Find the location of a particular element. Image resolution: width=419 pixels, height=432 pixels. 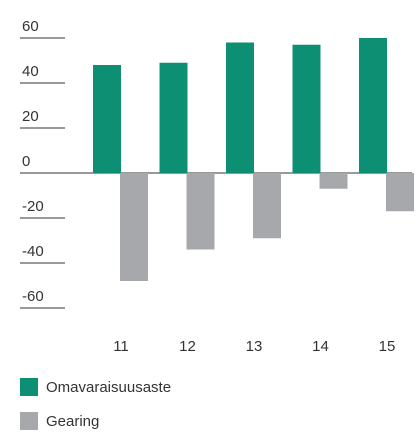

x-tick-label: 15 is located at coordinates (387, 346).